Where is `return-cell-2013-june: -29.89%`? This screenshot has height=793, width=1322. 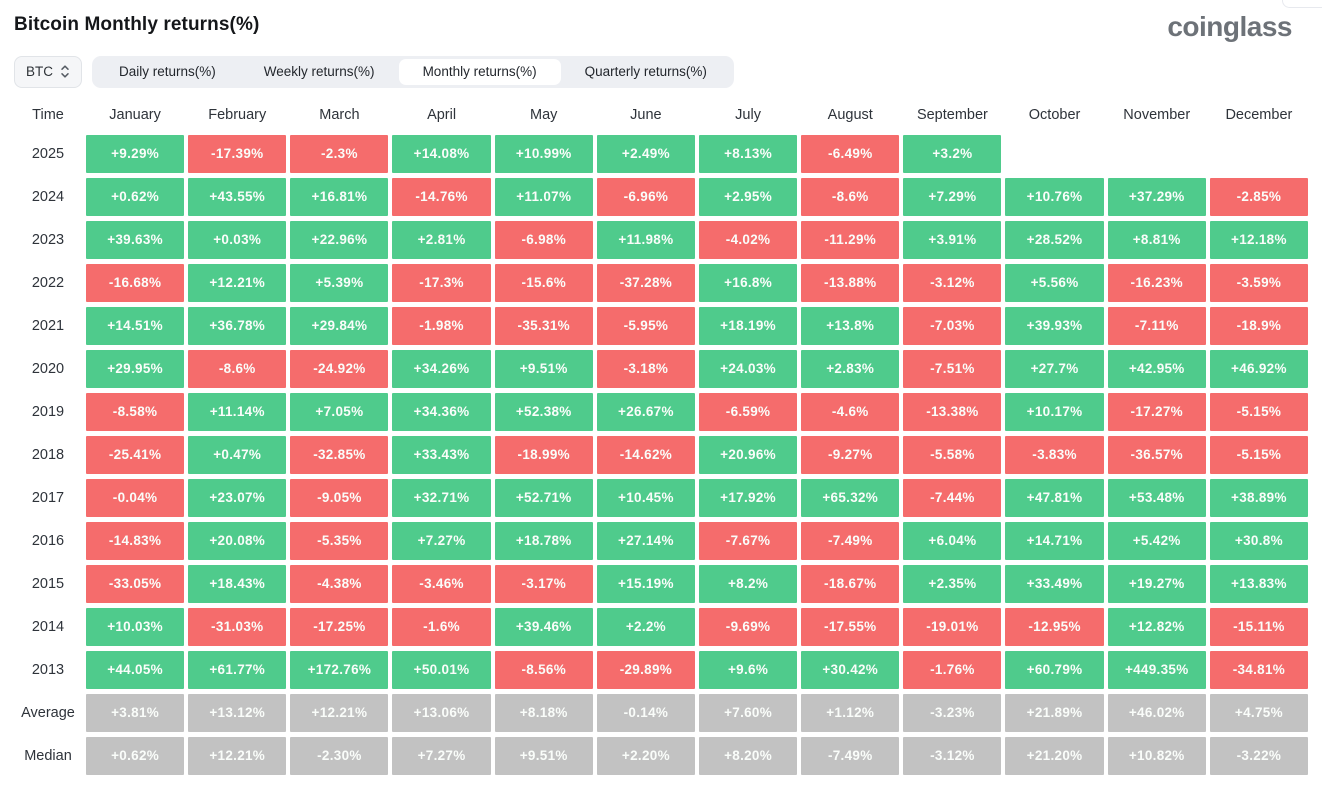
return-cell-2013-june: -29.89% is located at coordinates (645, 669).